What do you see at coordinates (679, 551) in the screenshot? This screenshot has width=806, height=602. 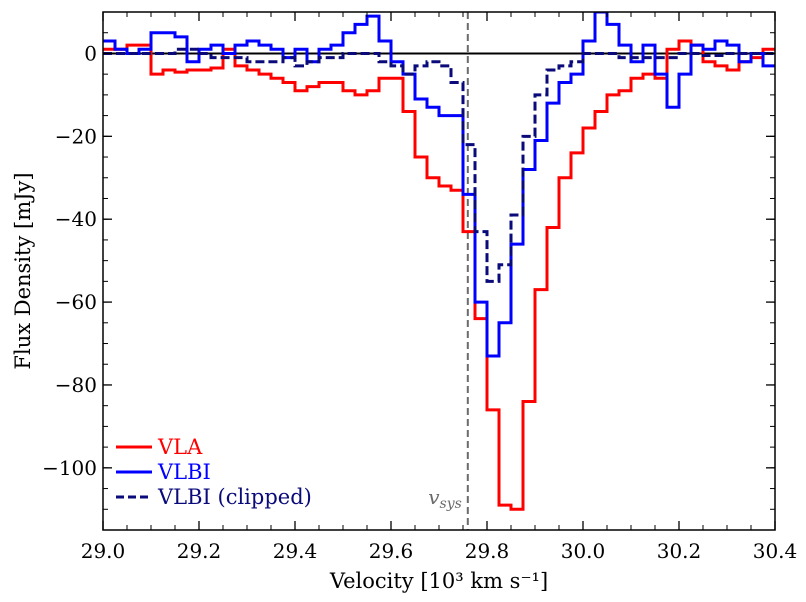 I see `x-tick-label: 30.2` at bounding box center [679, 551].